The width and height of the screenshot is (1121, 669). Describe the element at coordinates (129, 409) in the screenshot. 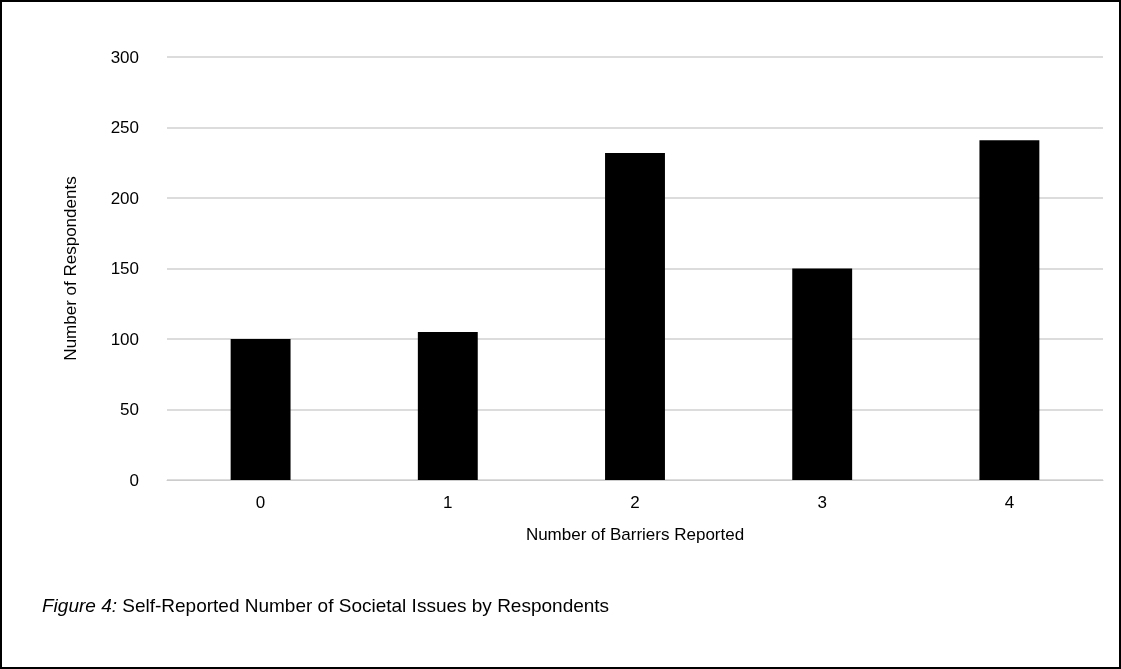

I see `y-tick-label: 50` at that location.